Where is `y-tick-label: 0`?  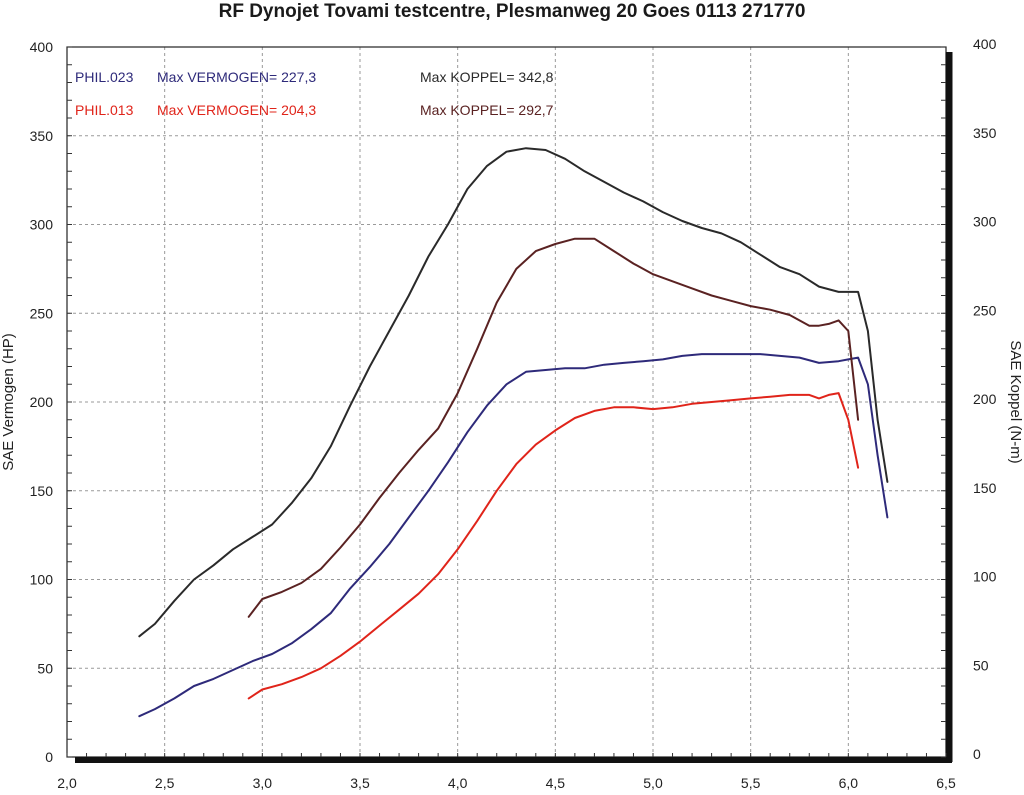 y-tick-label: 0 is located at coordinates (49, 757).